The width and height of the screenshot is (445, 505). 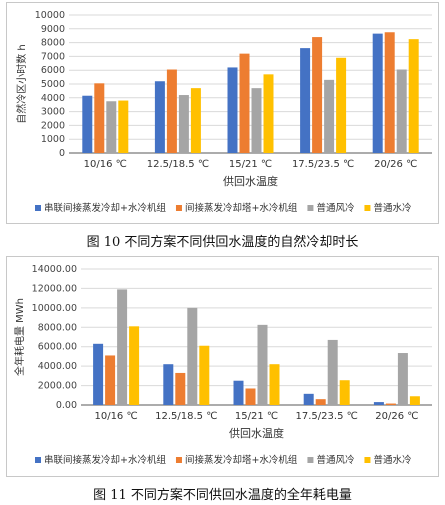 What do you see at coordinates (57, 347) in the screenshot?
I see `y-tick-label: 6000.00` at bounding box center [57, 347].